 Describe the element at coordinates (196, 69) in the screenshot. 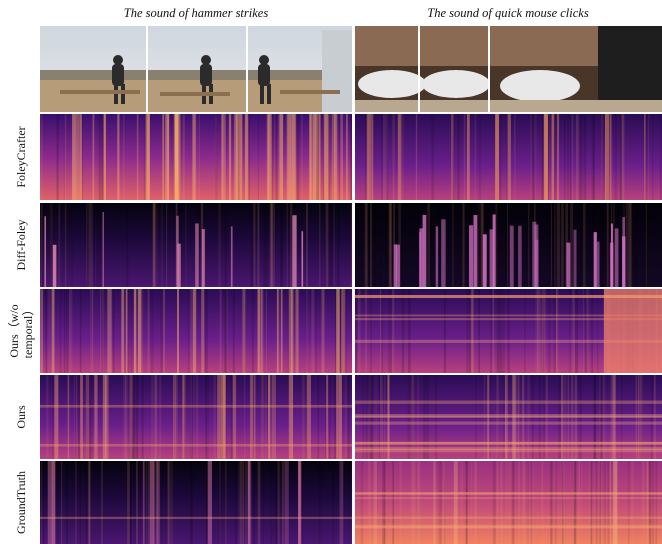

I see `video-frames-hammer` at that location.